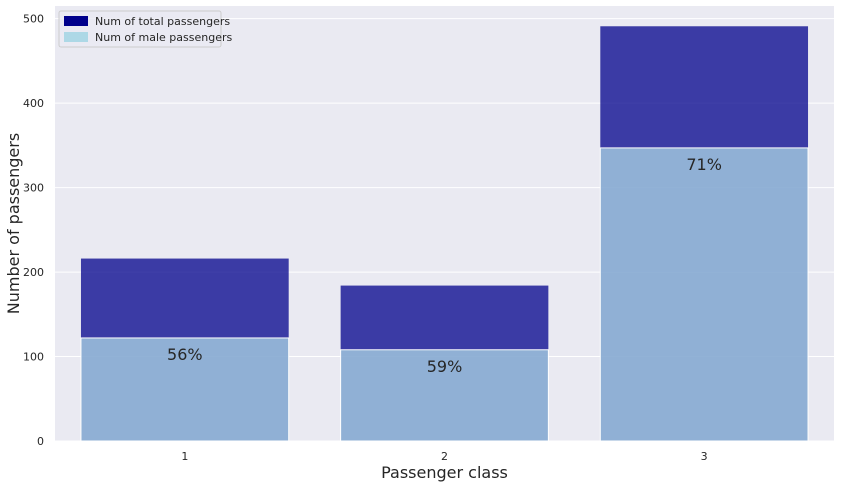 This screenshot has width=842, height=487. I want to click on legend-swatch-total, so click(76, 21).